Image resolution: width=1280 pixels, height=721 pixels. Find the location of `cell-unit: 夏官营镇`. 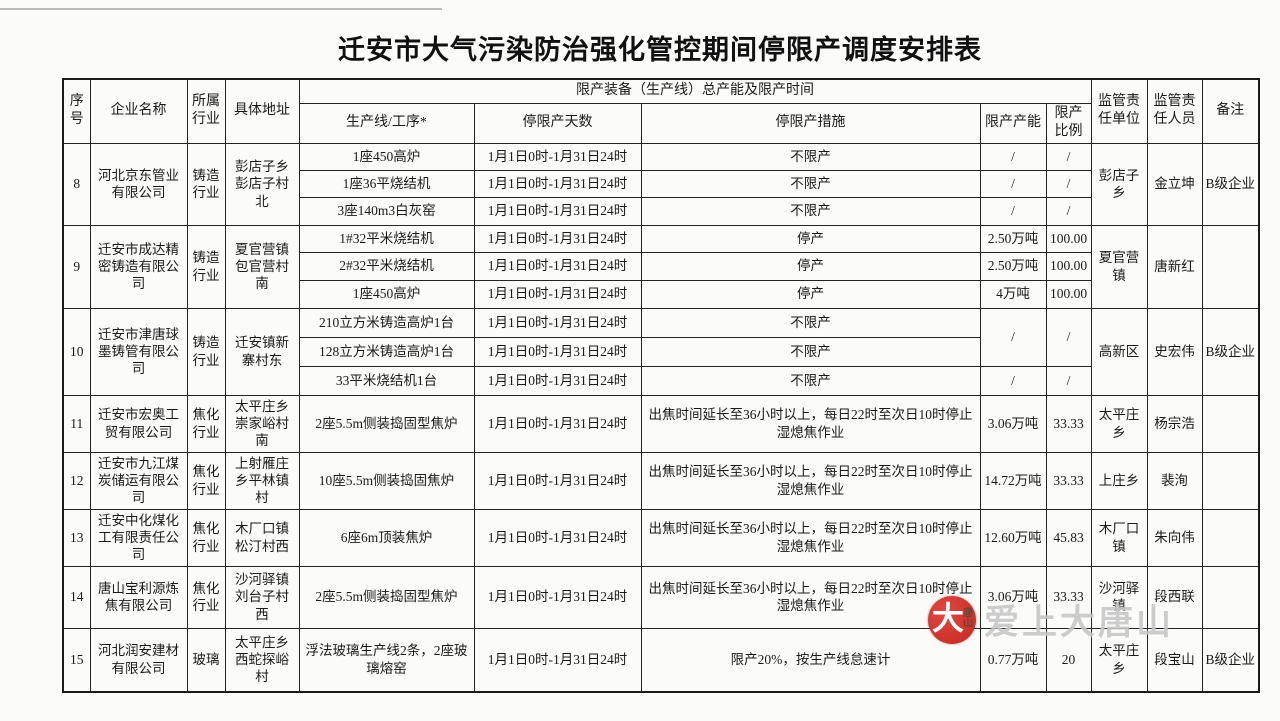

cell-unit: 夏官营镇 is located at coordinates (1119, 266).